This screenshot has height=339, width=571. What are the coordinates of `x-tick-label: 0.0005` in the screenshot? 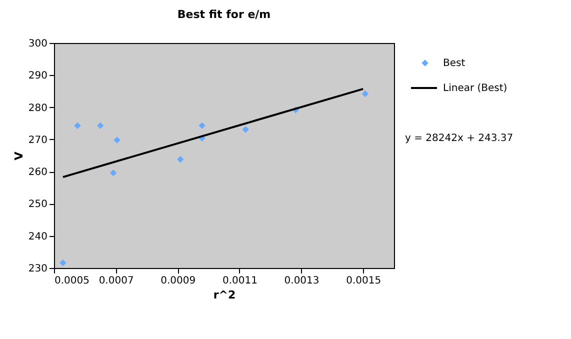 It's located at (72, 281).